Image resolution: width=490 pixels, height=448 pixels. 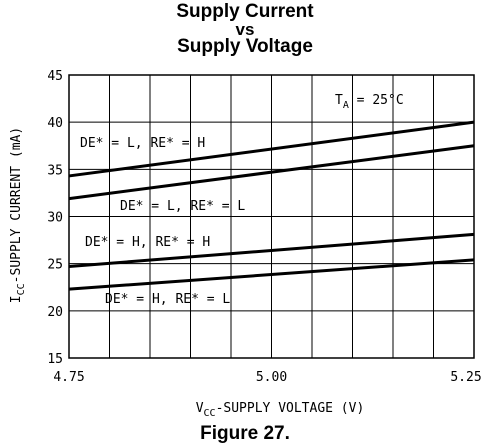 I want to click on series-label: DE* = L, RE* = L, so click(x=182, y=206).